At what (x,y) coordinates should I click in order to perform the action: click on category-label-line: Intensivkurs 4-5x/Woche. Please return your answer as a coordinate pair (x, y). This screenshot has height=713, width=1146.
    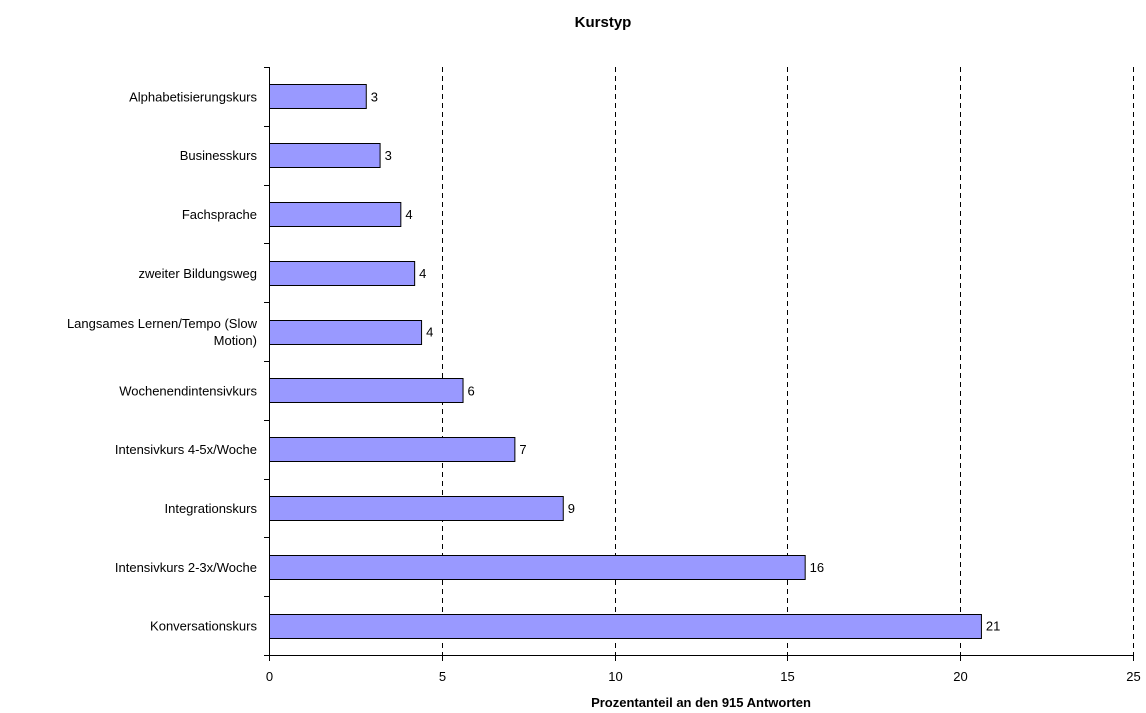
    Looking at the image, I should click on (186, 449).